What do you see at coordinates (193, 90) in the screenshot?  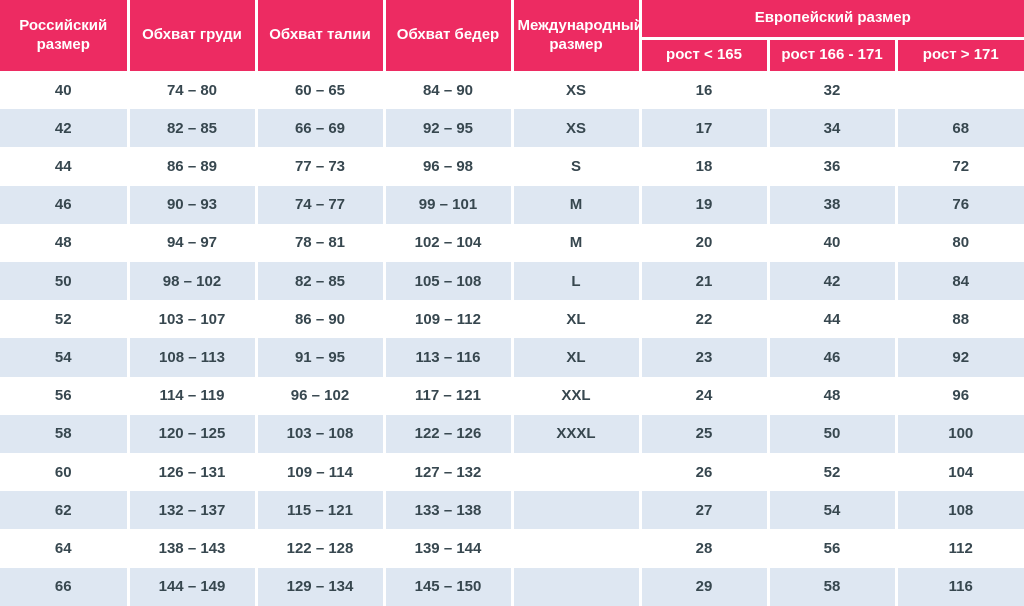 I see `table-cell: 74 – 80` at bounding box center [193, 90].